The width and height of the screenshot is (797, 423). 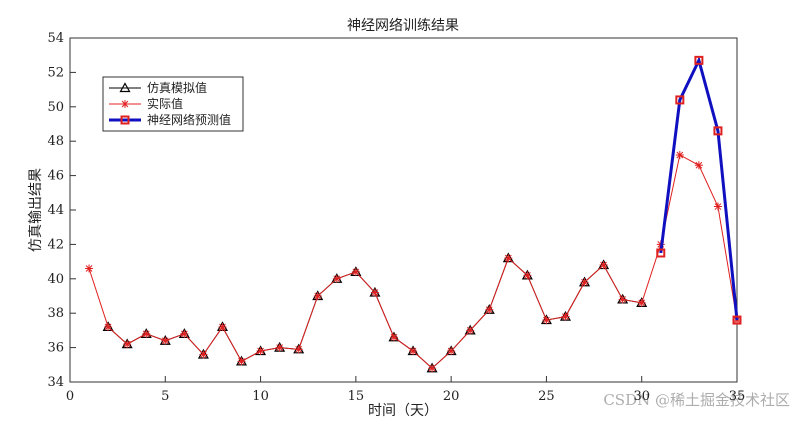 What do you see at coordinates (55, 141) in the screenshot?
I see `y-tick-label: 48` at bounding box center [55, 141].